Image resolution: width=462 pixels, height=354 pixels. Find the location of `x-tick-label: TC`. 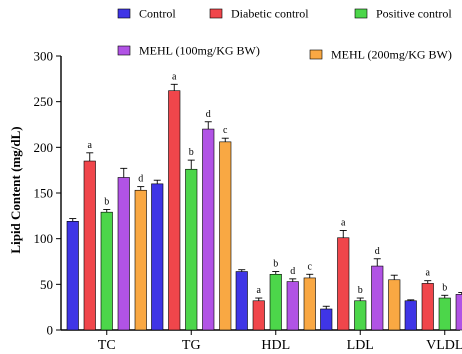

x-tick-label: TC is located at coordinates (107, 345).